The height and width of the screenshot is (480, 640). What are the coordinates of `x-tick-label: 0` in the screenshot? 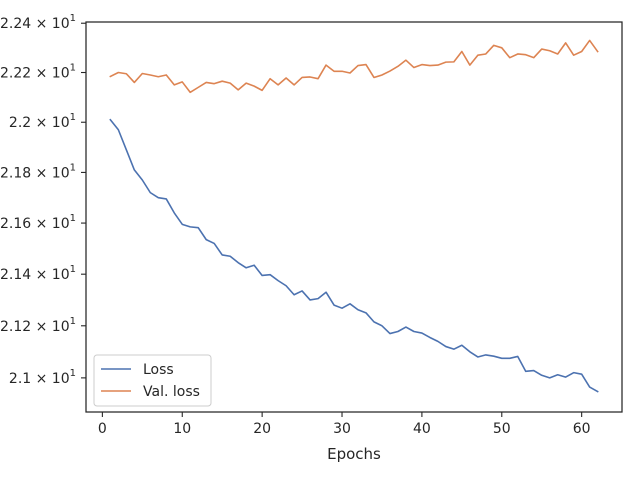 It's located at (102, 429).